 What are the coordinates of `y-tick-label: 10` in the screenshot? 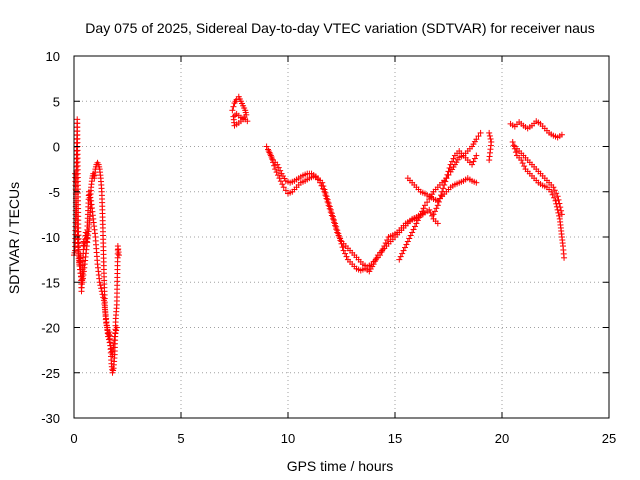 It's located at (53, 56).